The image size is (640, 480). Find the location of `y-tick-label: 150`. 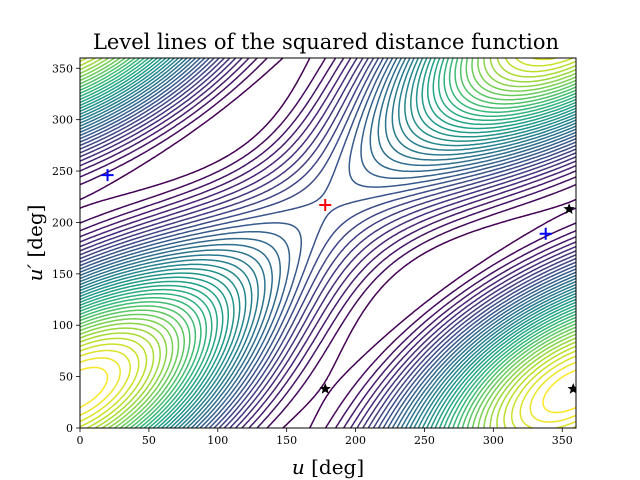

y-tick-label: 150 is located at coordinates (62, 274).